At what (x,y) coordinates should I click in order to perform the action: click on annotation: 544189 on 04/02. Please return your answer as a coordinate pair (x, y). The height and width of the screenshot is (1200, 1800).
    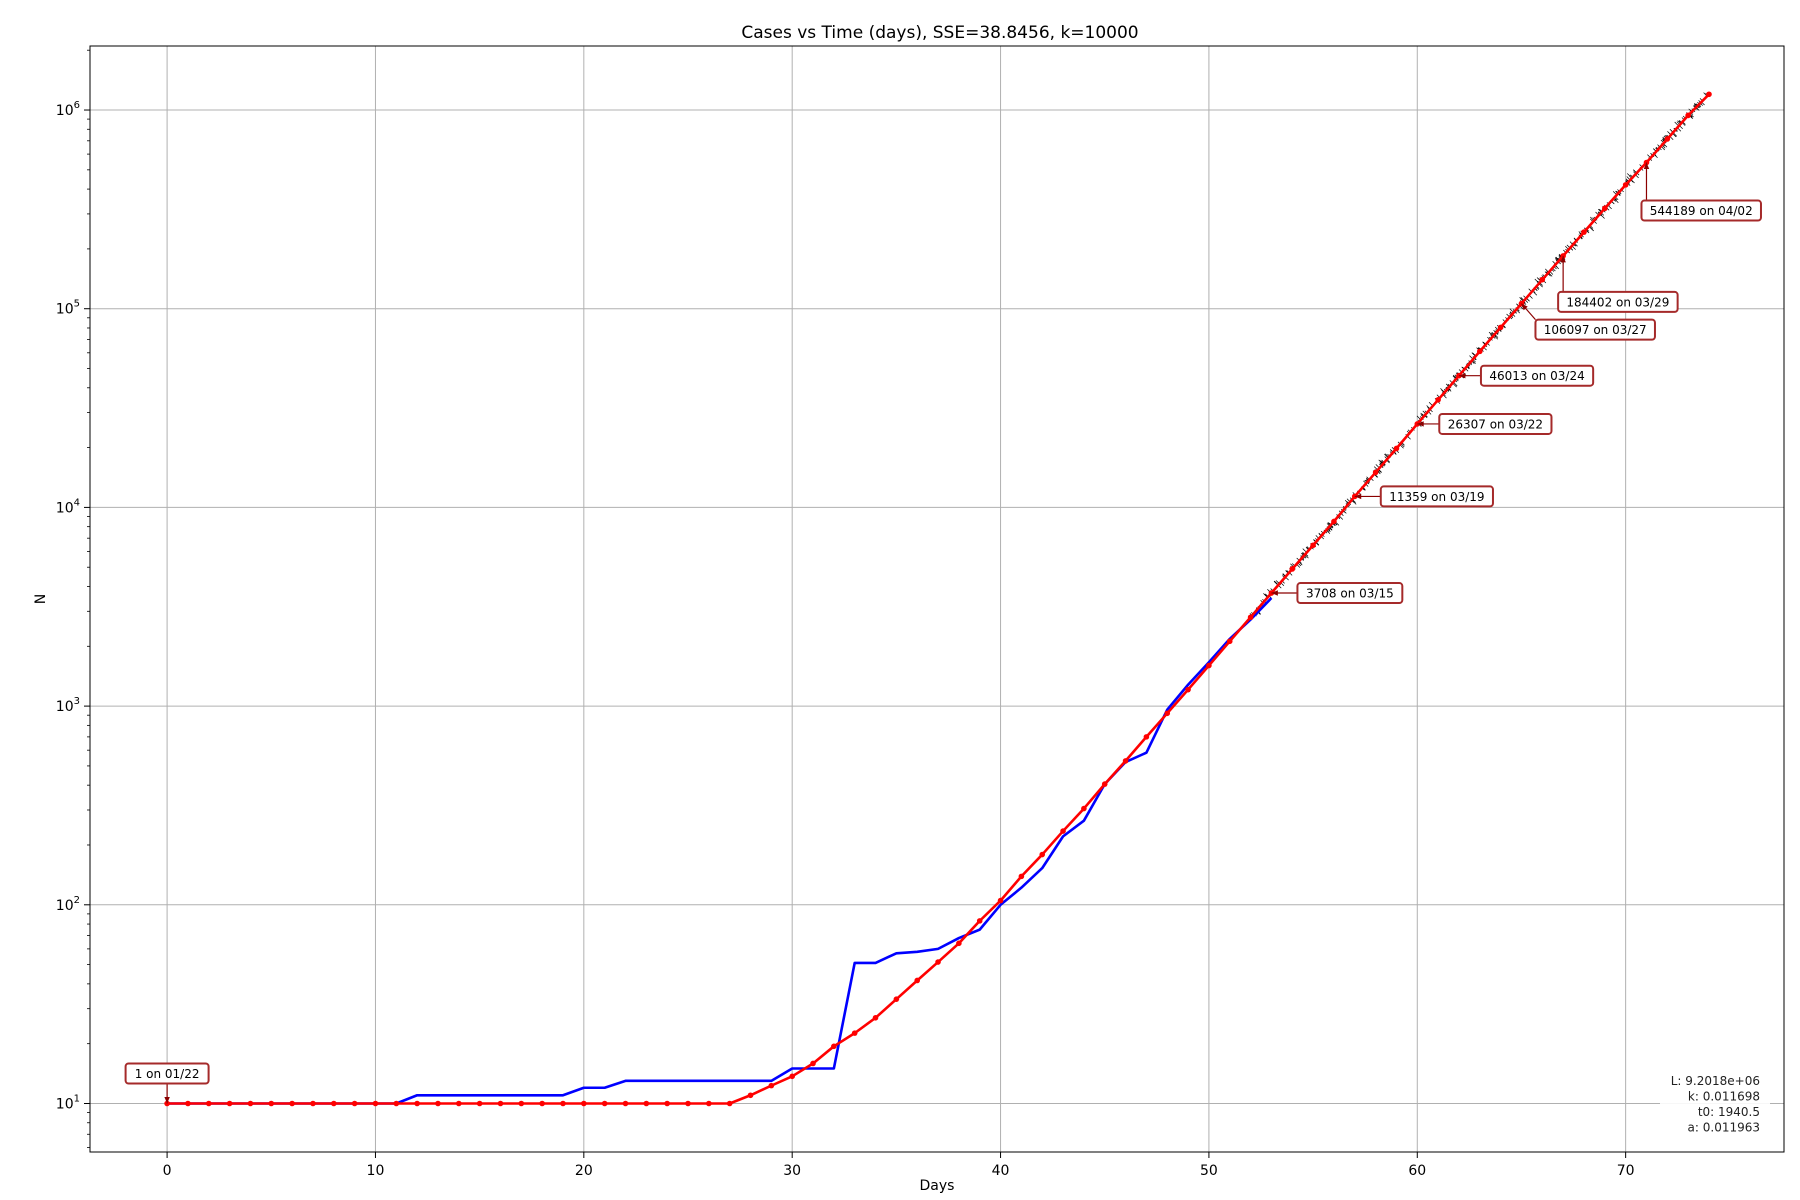
    Looking at the image, I should click on (1701, 192).